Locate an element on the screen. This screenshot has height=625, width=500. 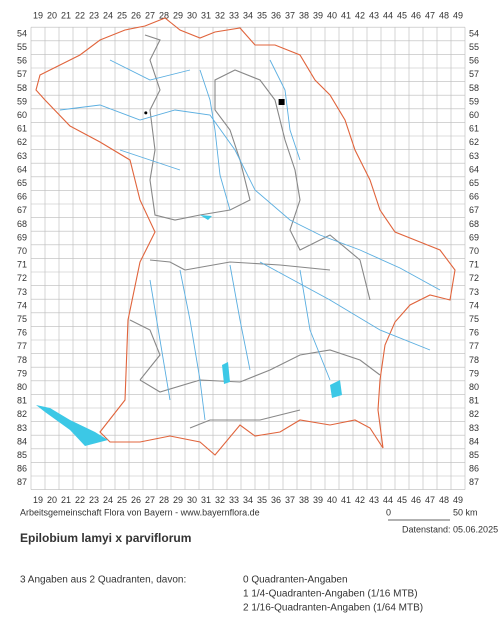
column-label: 26 is located at coordinates (136, 16).